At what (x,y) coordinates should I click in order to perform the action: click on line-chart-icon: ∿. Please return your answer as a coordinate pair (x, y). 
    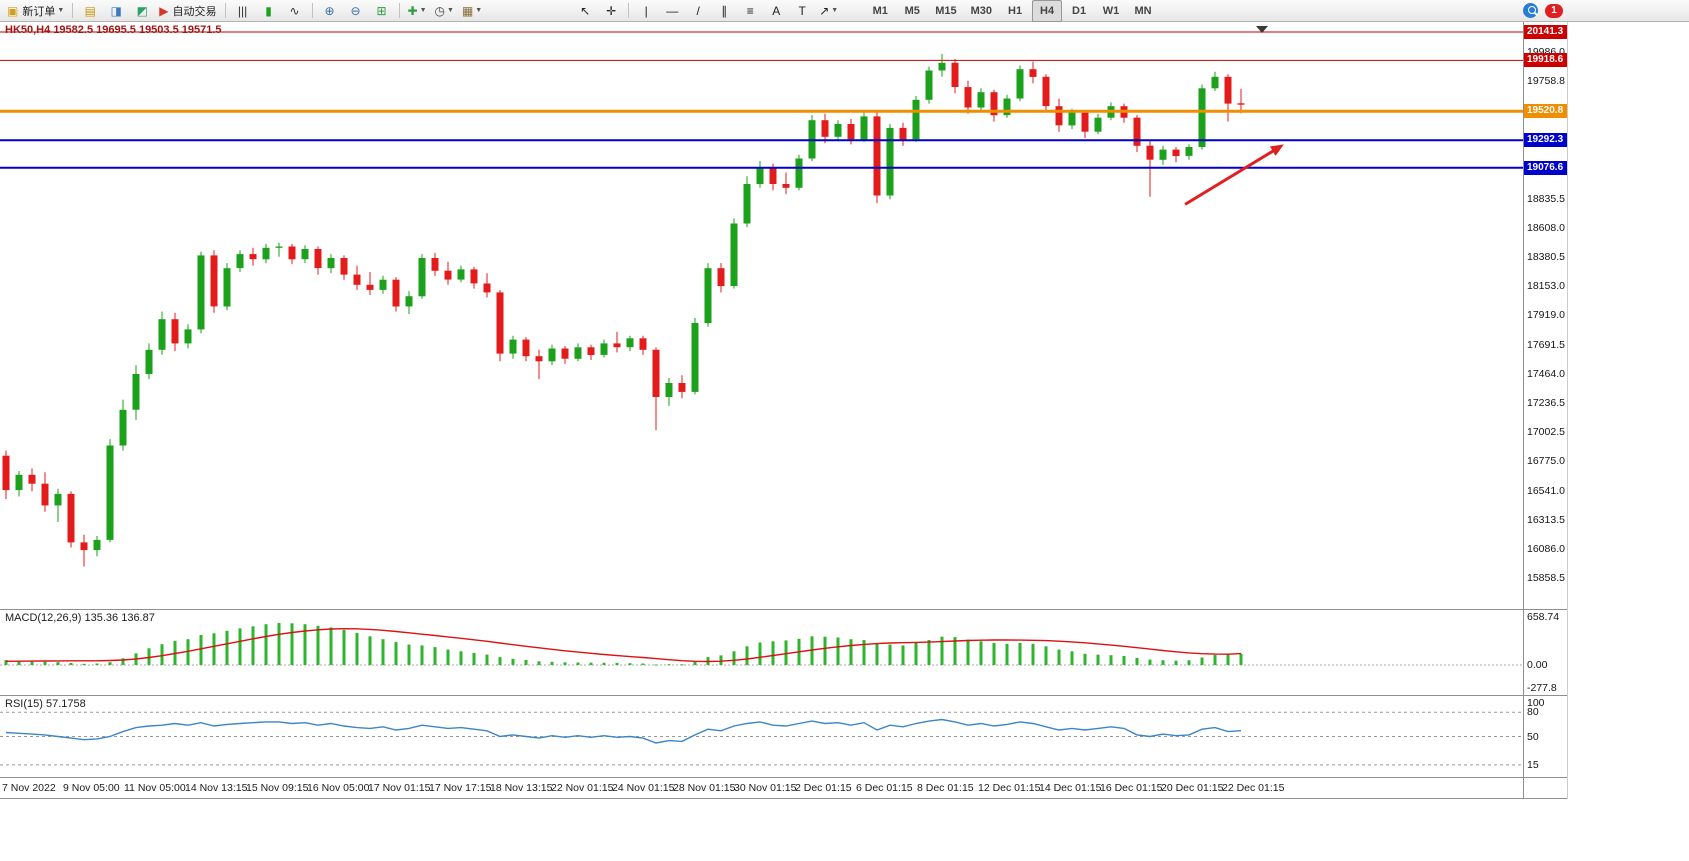
    Looking at the image, I should click on (295, 11).